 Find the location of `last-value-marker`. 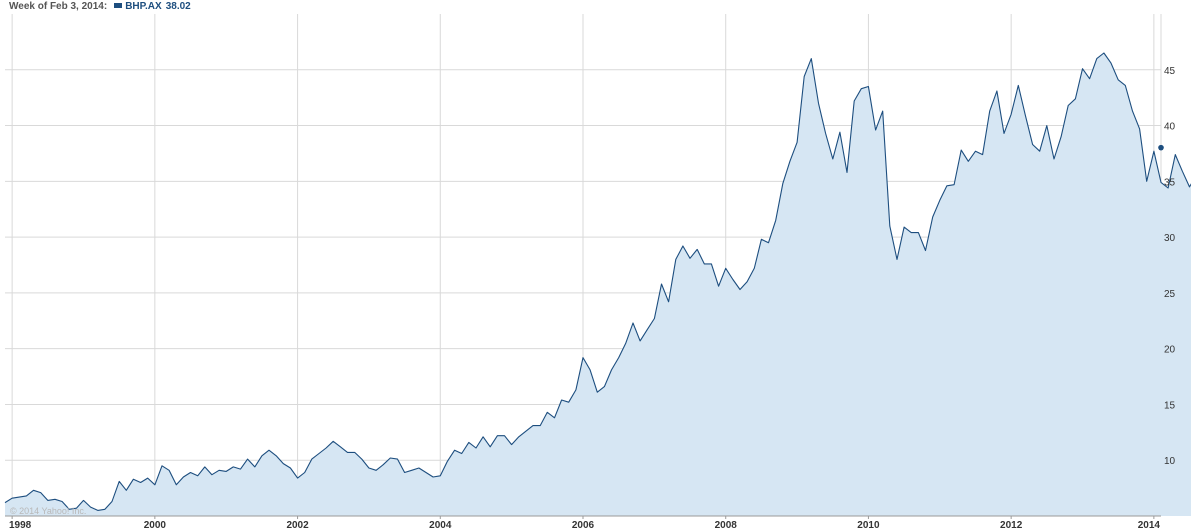

last-value-marker is located at coordinates (1161, 147).